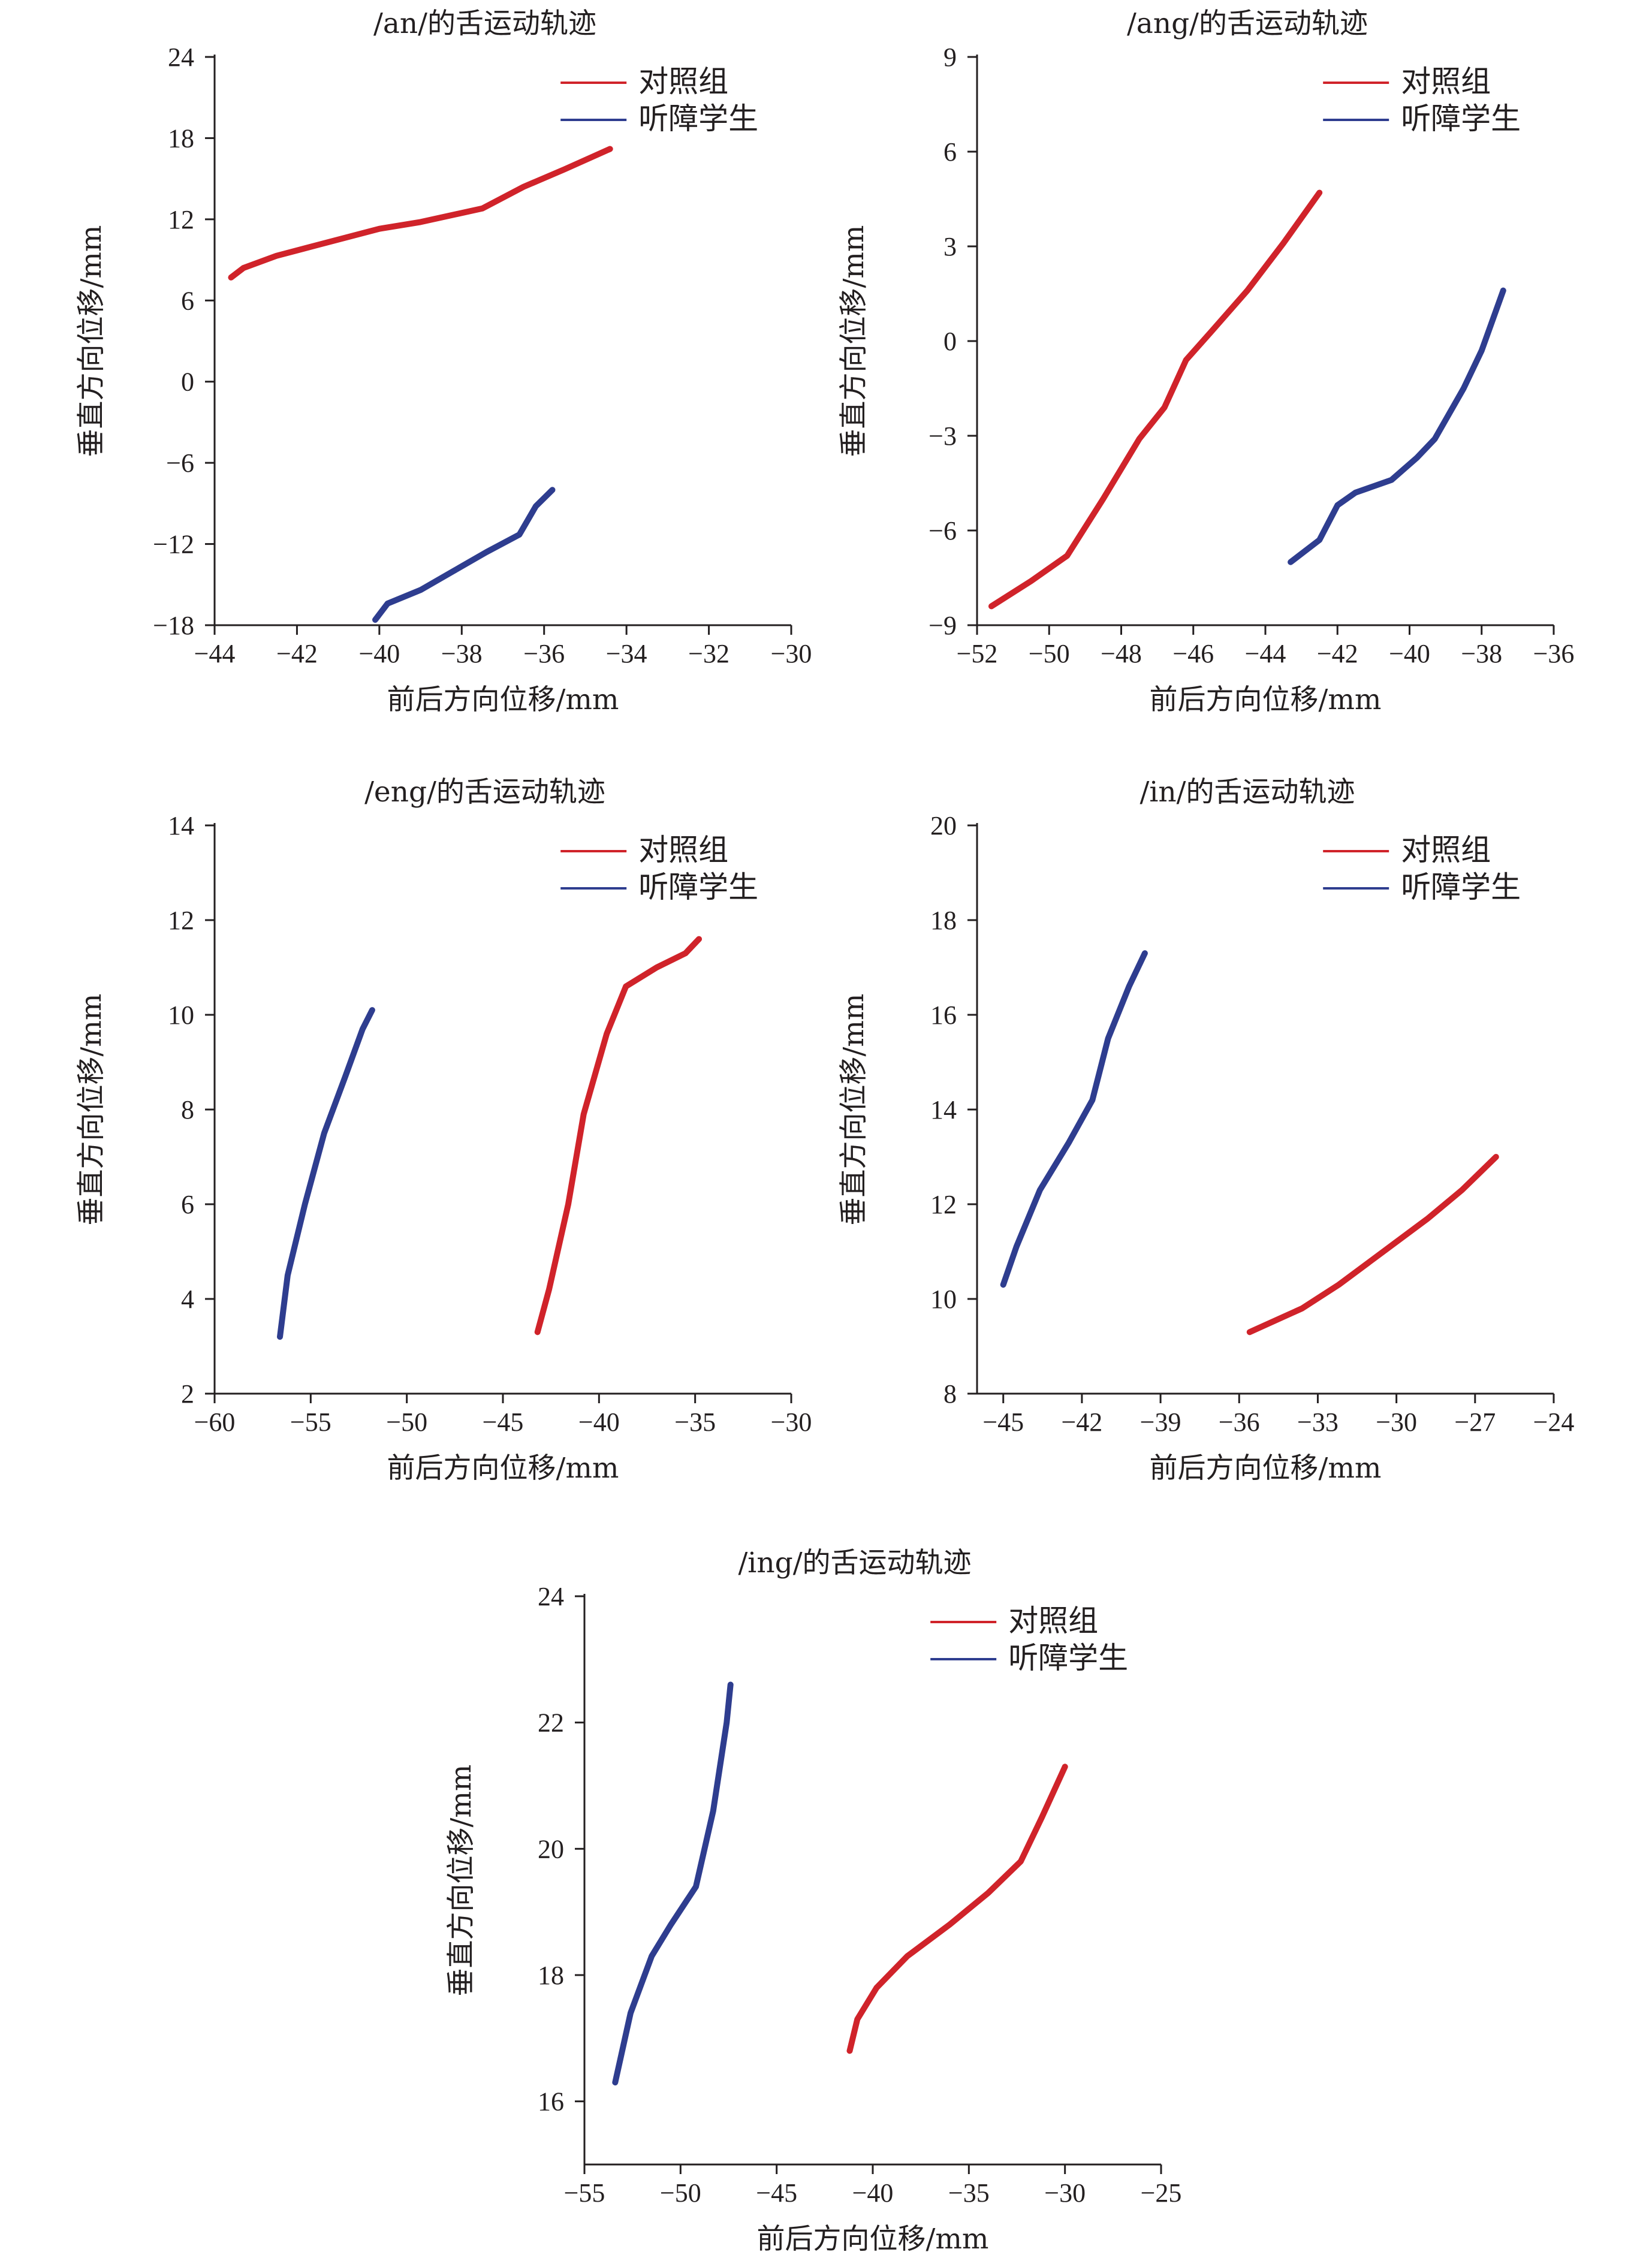 The image size is (1652, 2261). What do you see at coordinates (187, 1300) in the screenshot?
I see `y-tick-label: 4` at bounding box center [187, 1300].